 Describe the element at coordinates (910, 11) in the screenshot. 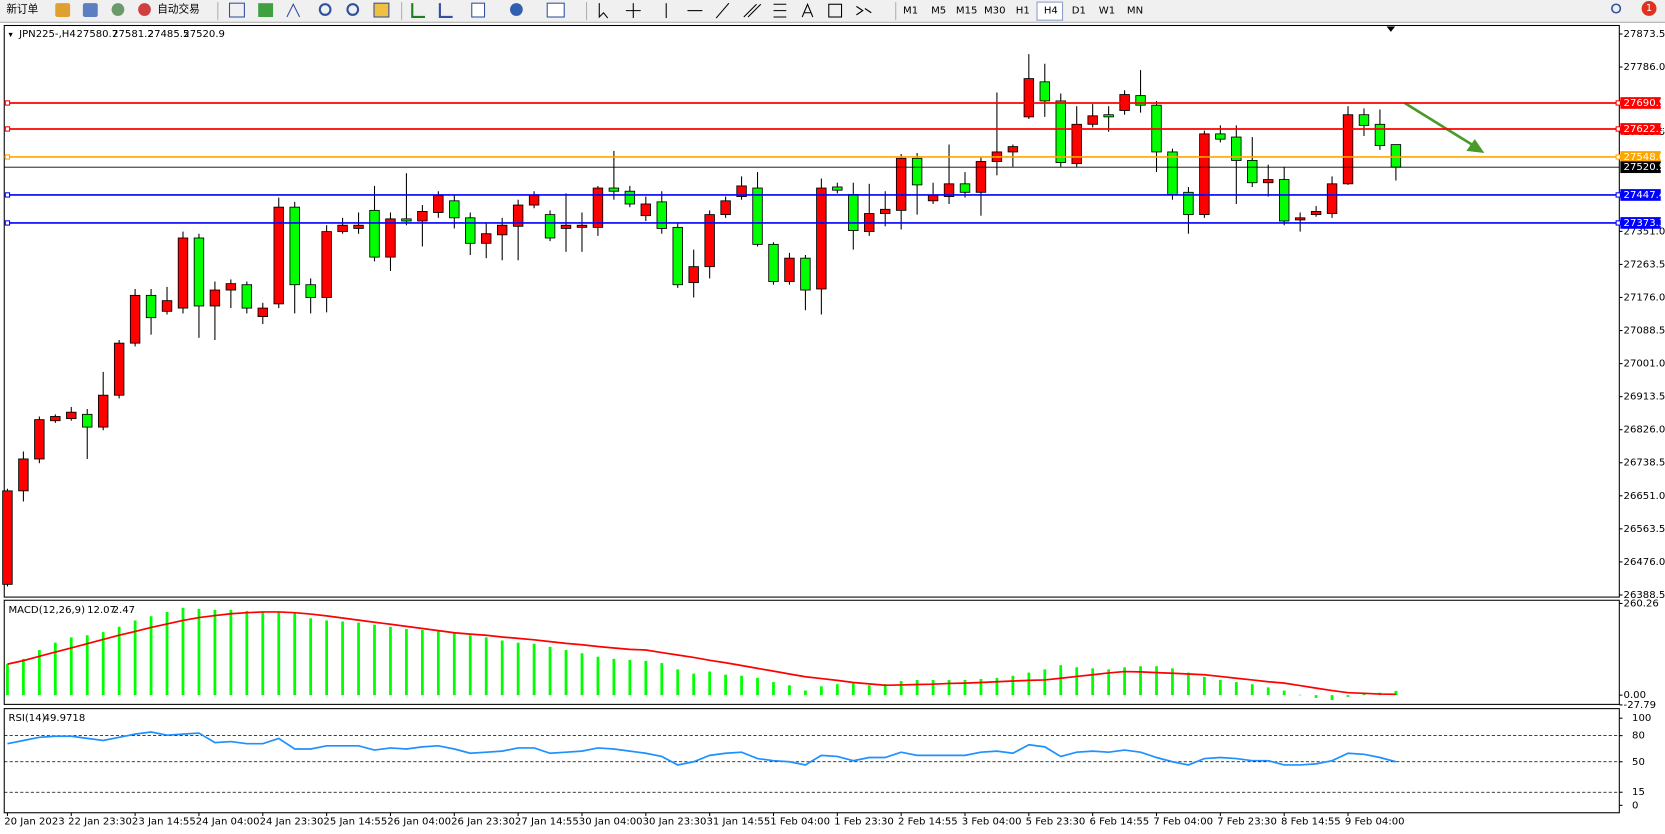

I see `timeframe-button: M1` at that location.